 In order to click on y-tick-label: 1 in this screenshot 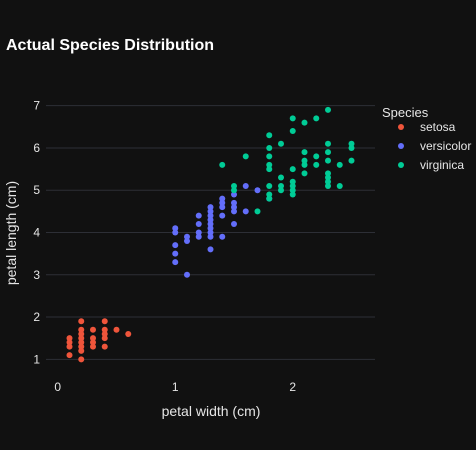, I will do `click(36, 359)`.